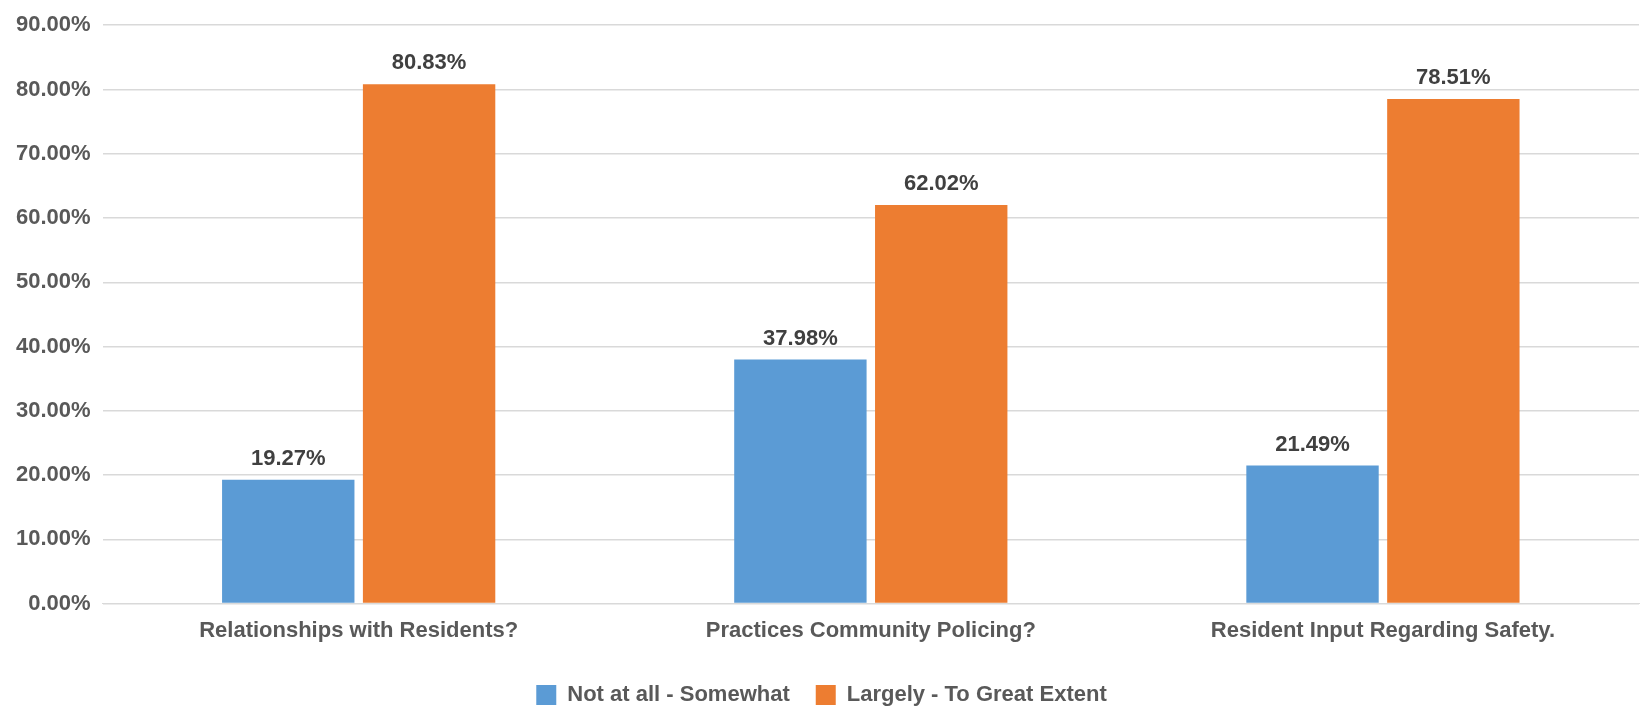  Describe the element at coordinates (870, 629) in the screenshot. I see `x-tick-label: Practices Community Policing?` at that location.